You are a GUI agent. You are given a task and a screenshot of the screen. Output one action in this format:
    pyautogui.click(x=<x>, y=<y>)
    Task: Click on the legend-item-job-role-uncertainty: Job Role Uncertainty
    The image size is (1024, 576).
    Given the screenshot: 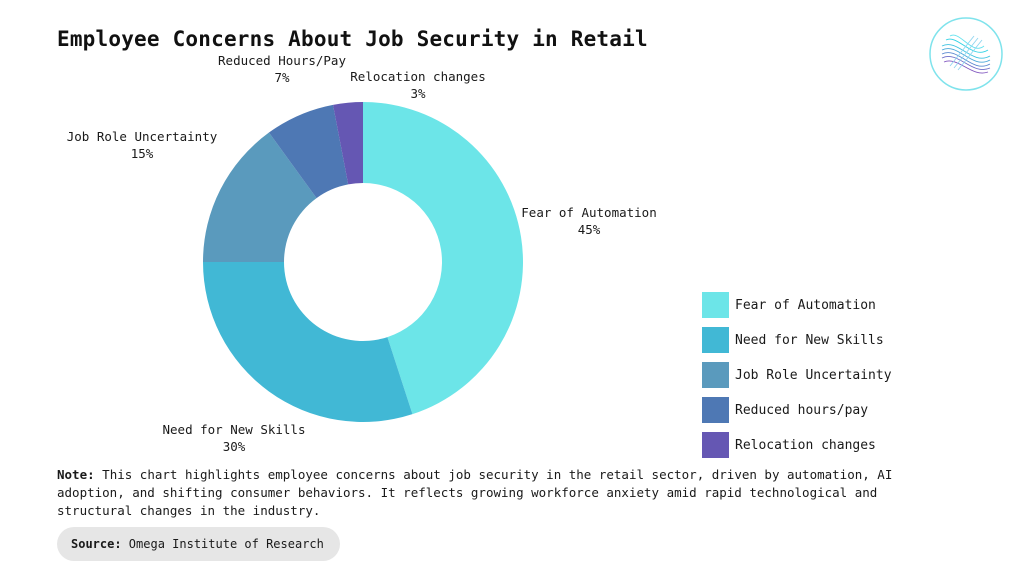 What is the action you would take?
    pyautogui.click(x=797, y=375)
    